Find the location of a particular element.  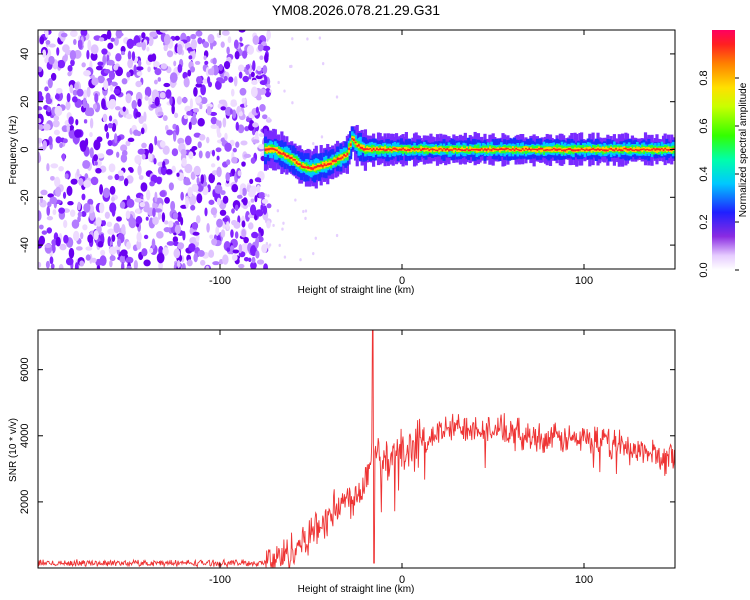

colorbar-tick-label: 0.4 is located at coordinates (704, 173).